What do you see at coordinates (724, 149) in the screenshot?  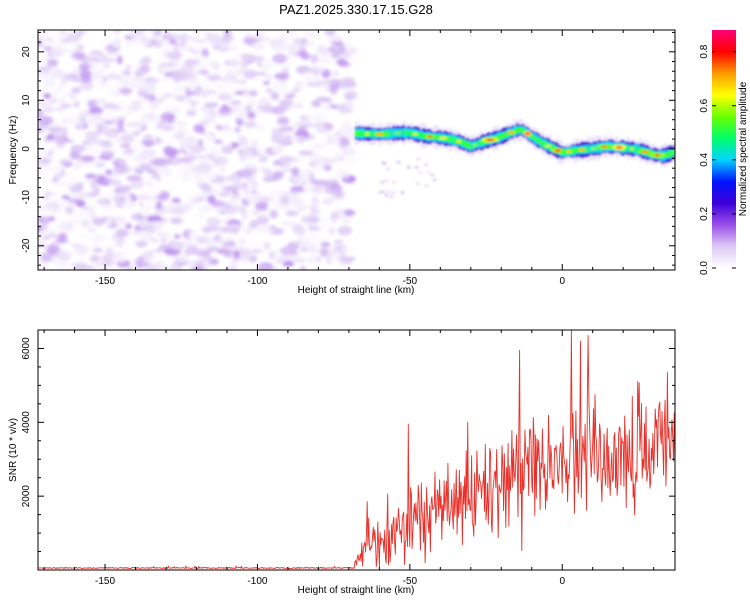 I see `colorbar-gradient` at bounding box center [724, 149].